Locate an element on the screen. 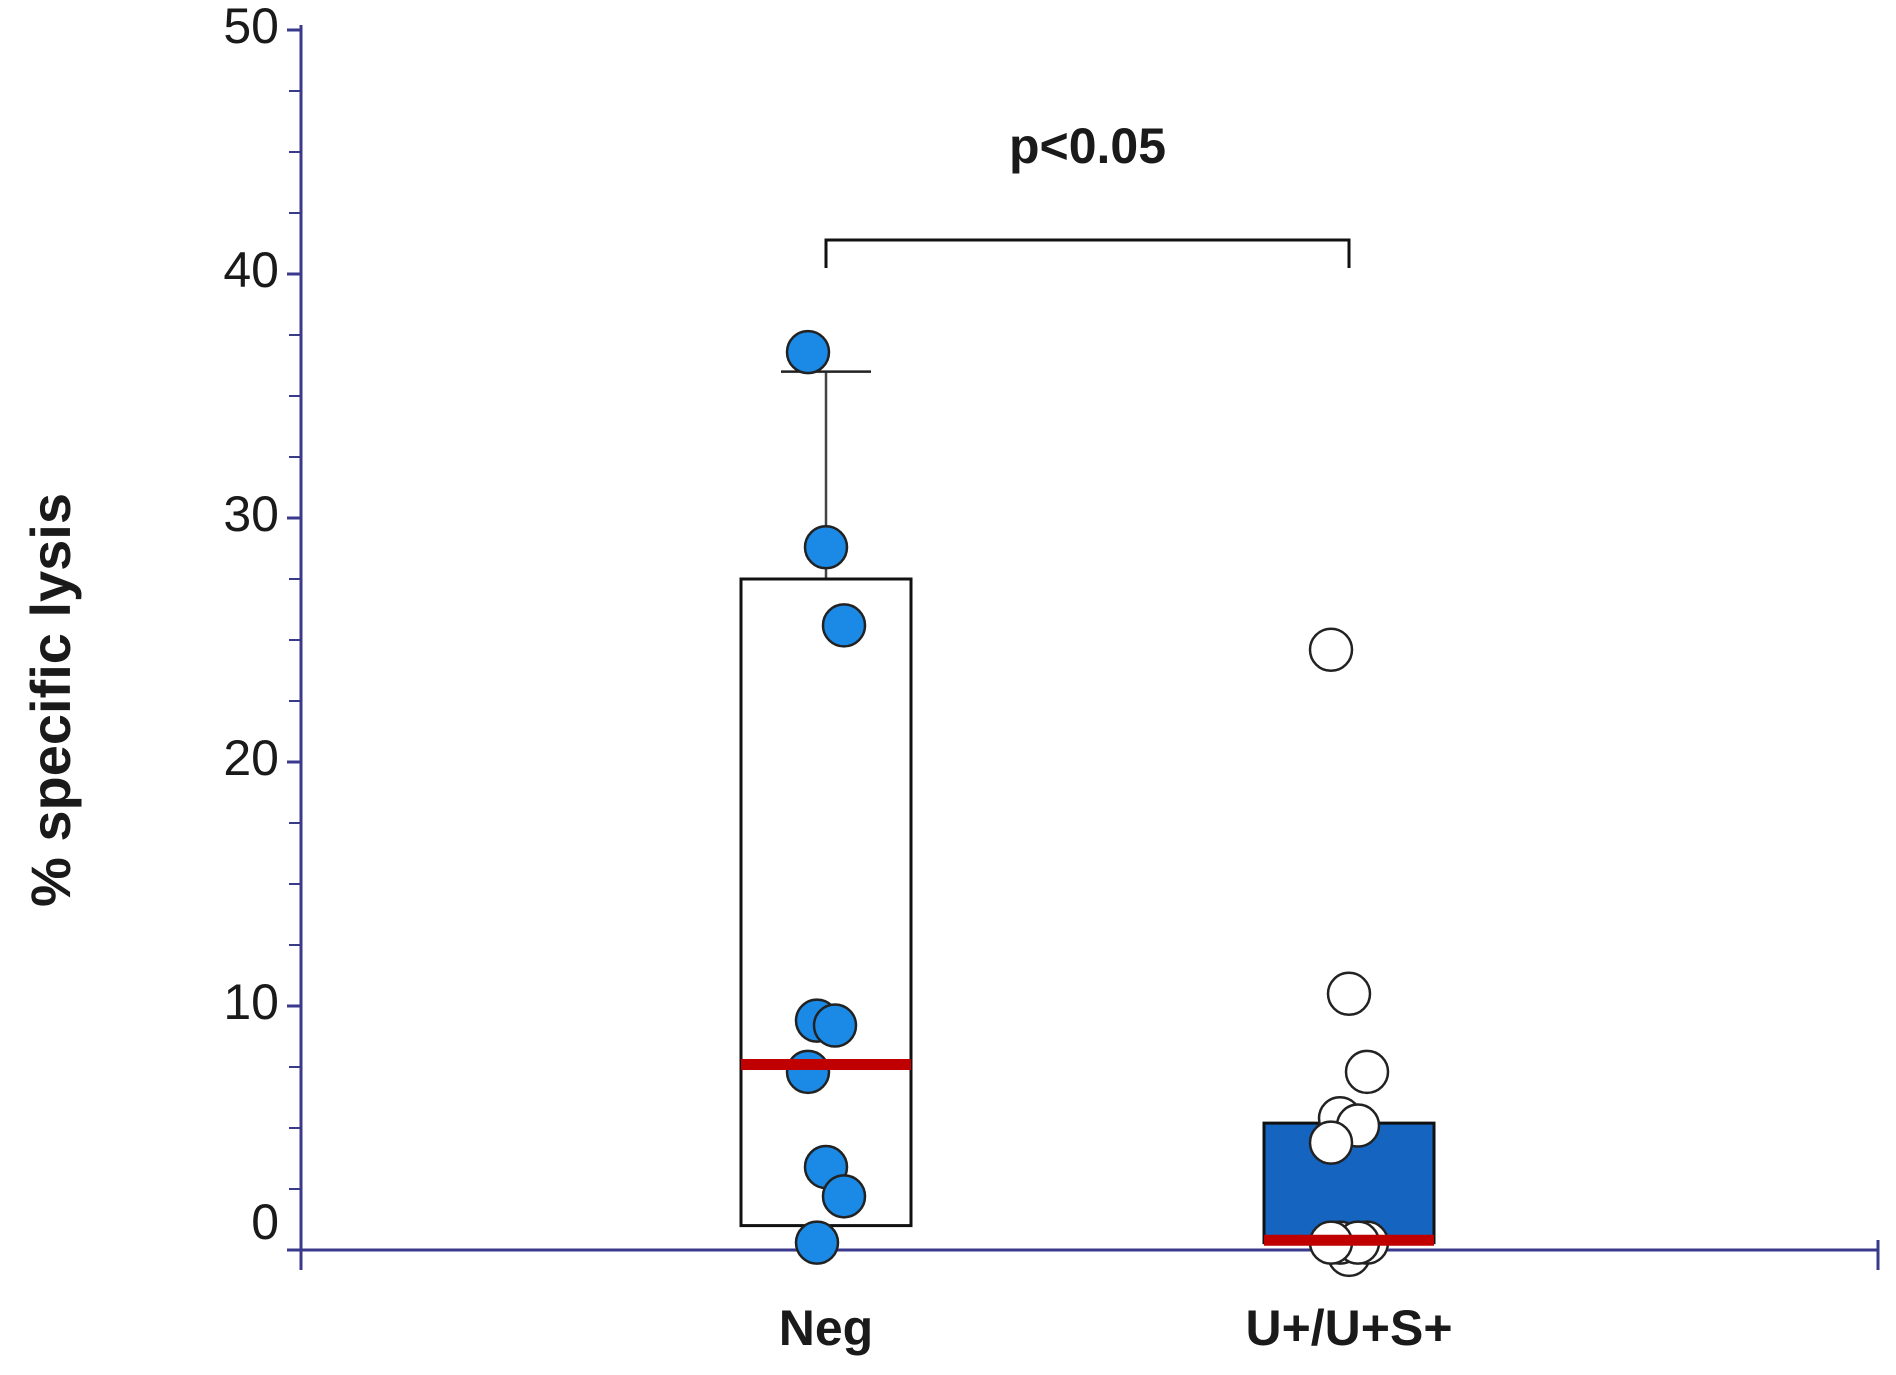 This screenshot has width=1896, height=1375. y-tick-label: 20 is located at coordinates (251, 758).